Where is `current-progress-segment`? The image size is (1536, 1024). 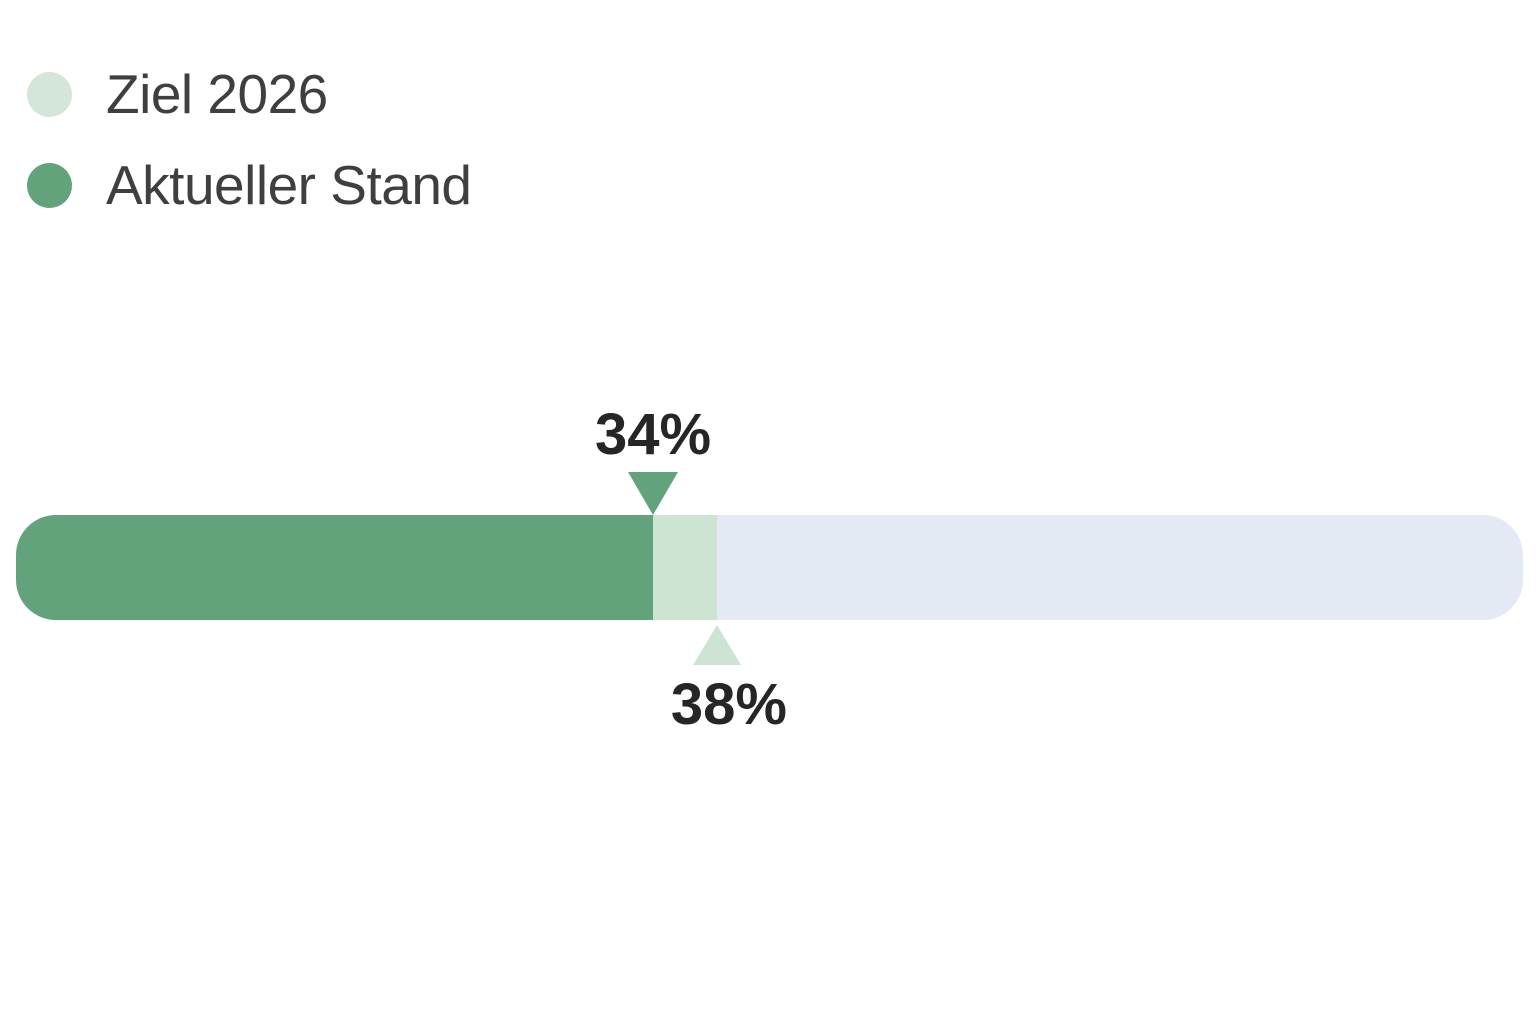 current-progress-segment is located at coordinates (334, 567).